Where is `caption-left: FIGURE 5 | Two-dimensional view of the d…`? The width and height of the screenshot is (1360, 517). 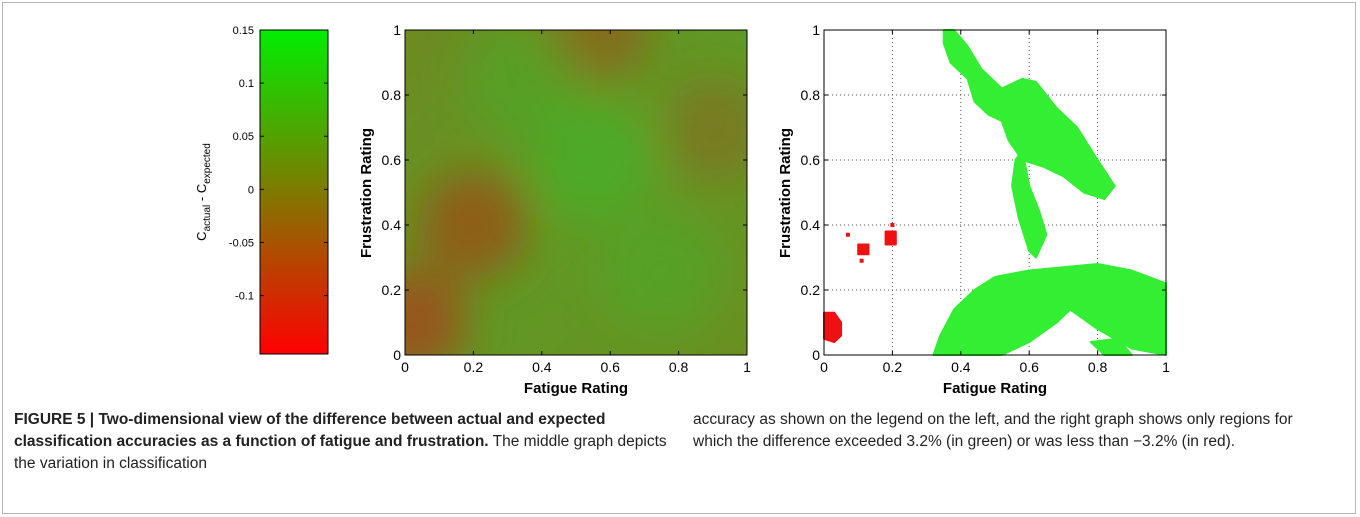
caption-left: FIGURE 5 | Two-dimensional view of the d… is located at coordinates (344, 442).